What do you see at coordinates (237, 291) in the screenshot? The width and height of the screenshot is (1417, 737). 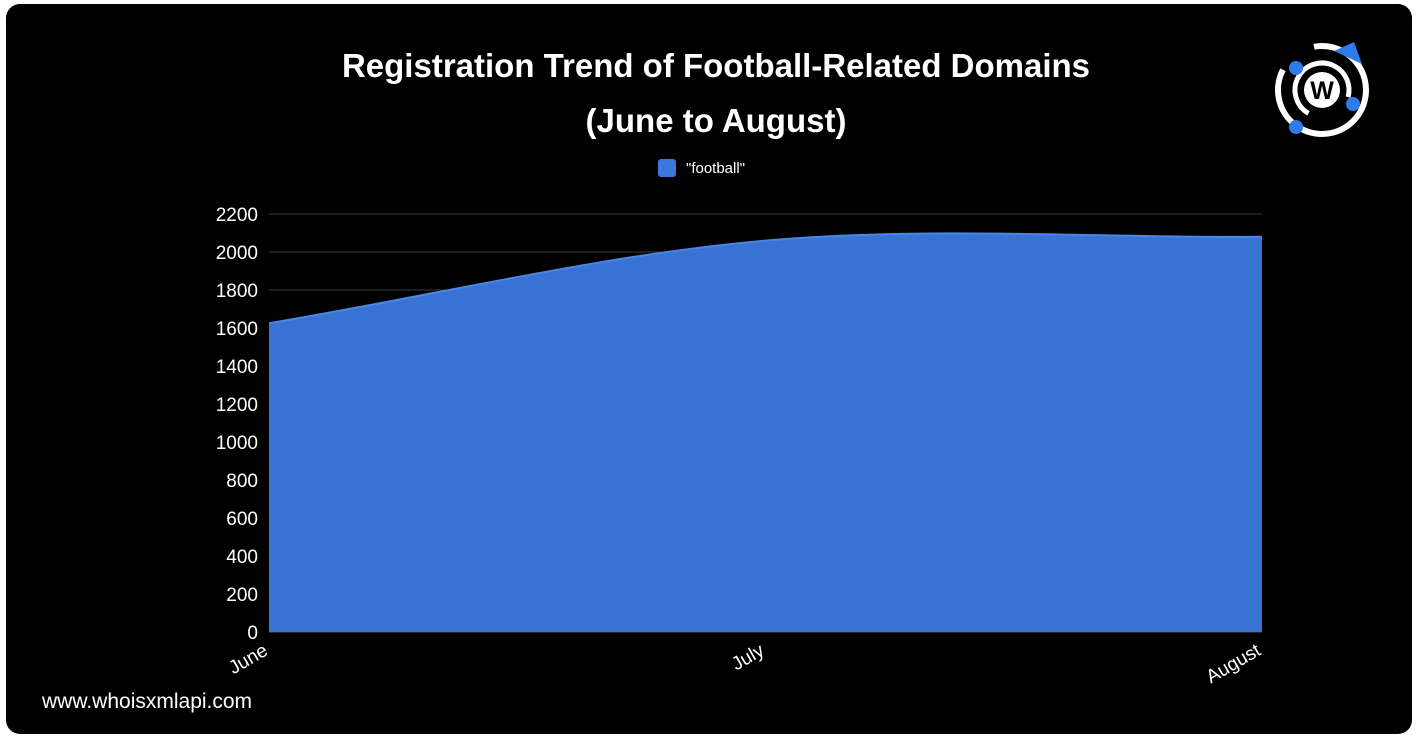 I see `y-tick-label-1800: 1800` at bounding box center [237, 291].